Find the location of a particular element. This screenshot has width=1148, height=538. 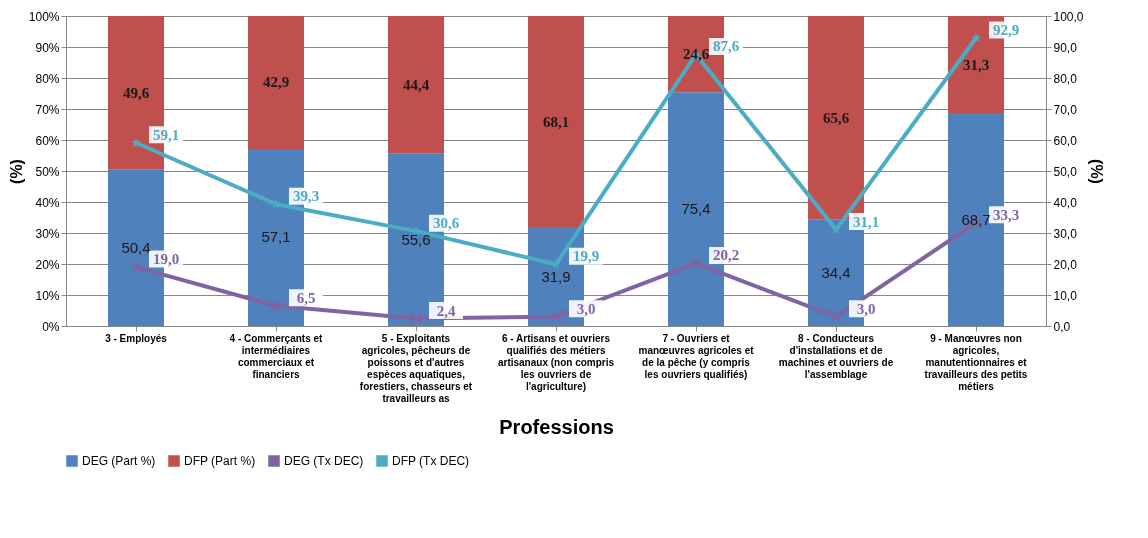

x-tick-label: 6 - Artisans et ouvriers qualifiés des métiers artisanaux (non compris les ouvriers de l'agriculture) is located at coordinates (556, 362).